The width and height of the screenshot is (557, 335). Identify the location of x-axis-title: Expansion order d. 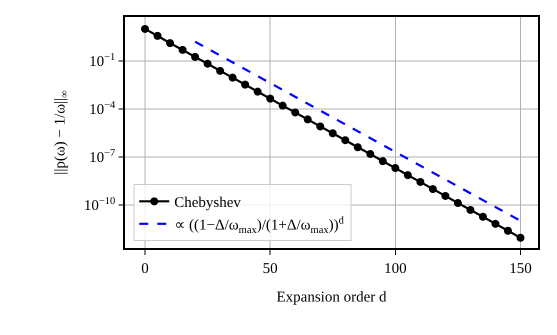
(331, 297).